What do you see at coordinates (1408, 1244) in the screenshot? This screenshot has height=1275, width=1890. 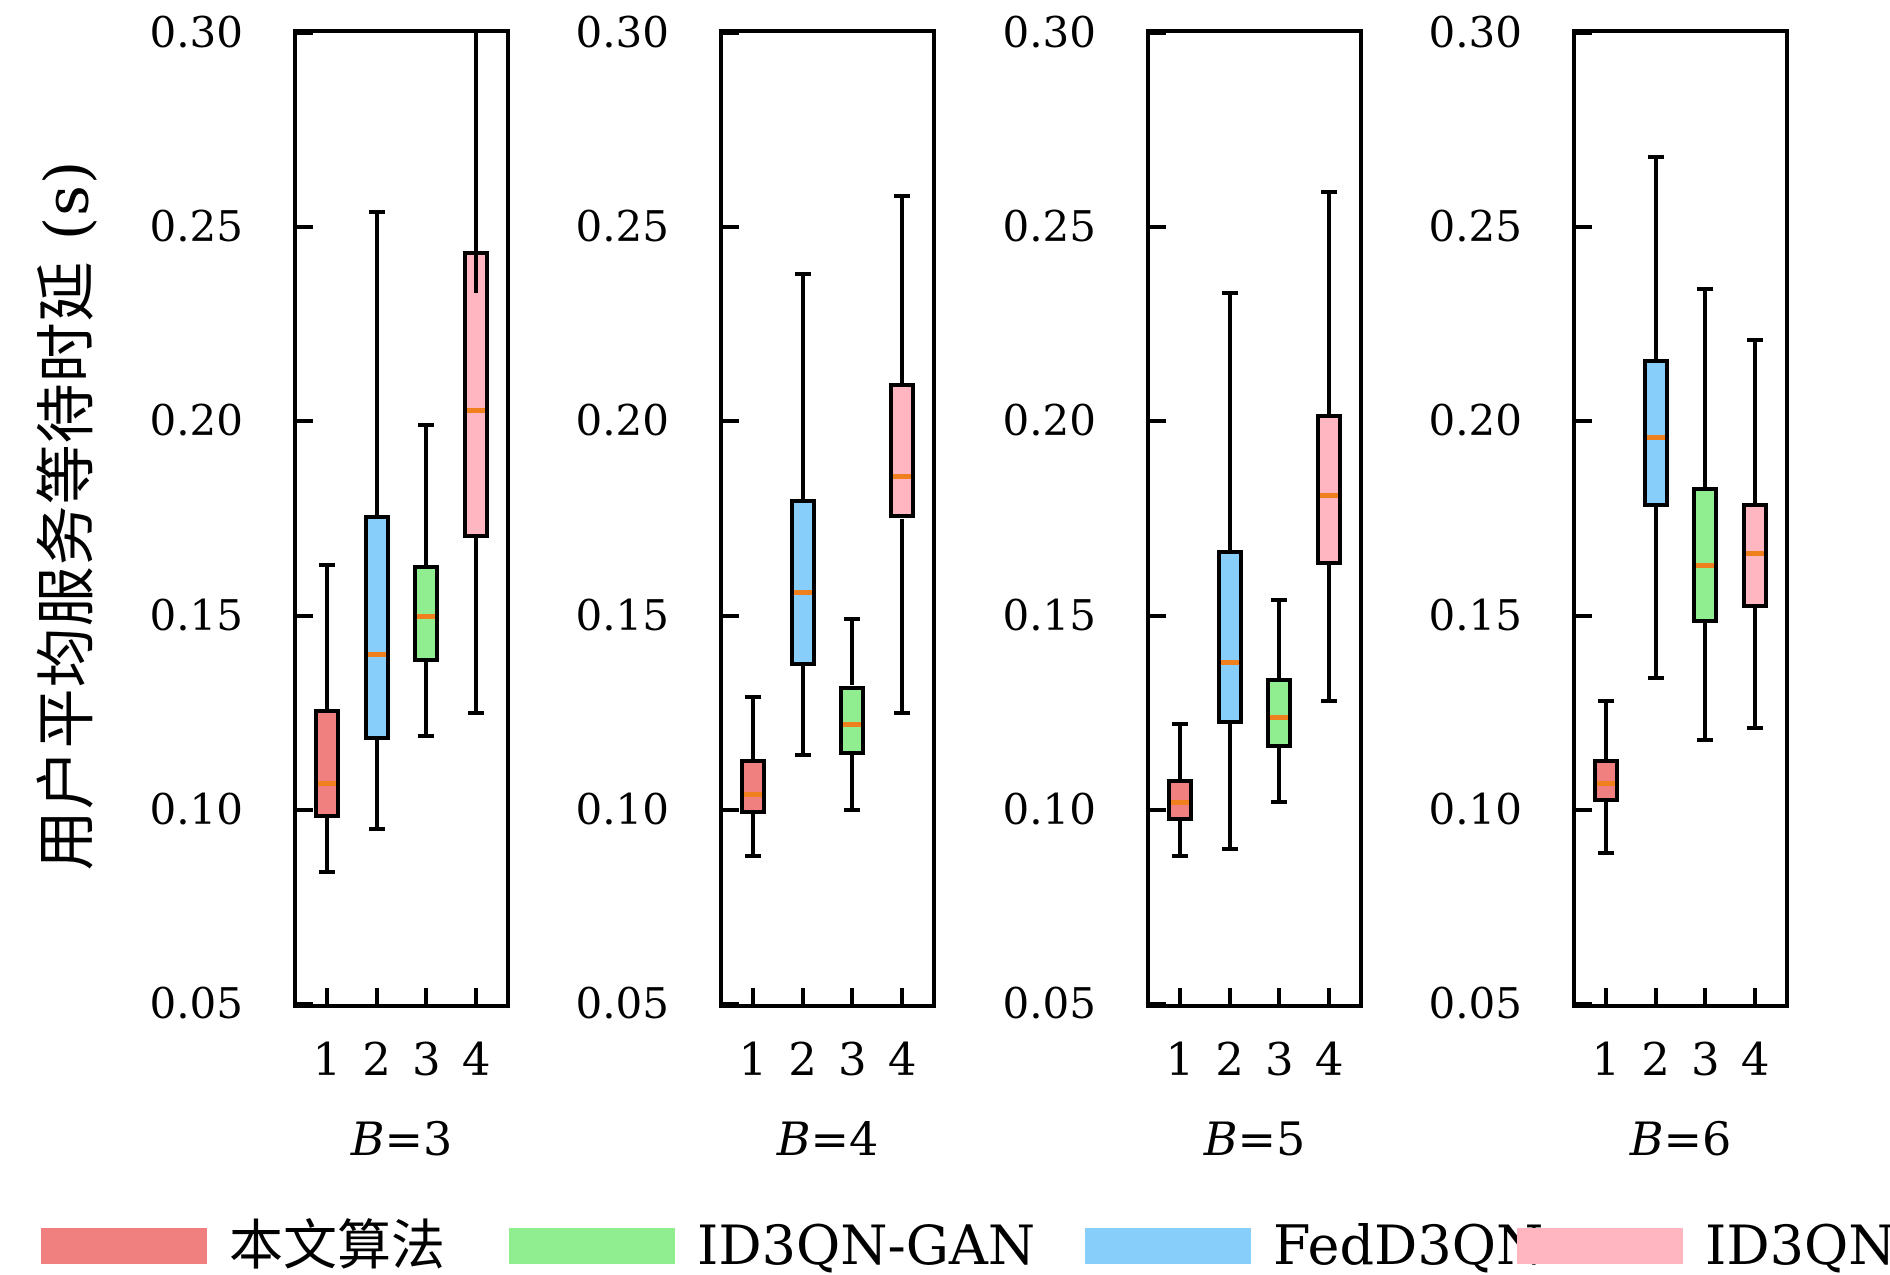 I see `legend-label: FedD3QN` at bounding box center [1408, 1244].